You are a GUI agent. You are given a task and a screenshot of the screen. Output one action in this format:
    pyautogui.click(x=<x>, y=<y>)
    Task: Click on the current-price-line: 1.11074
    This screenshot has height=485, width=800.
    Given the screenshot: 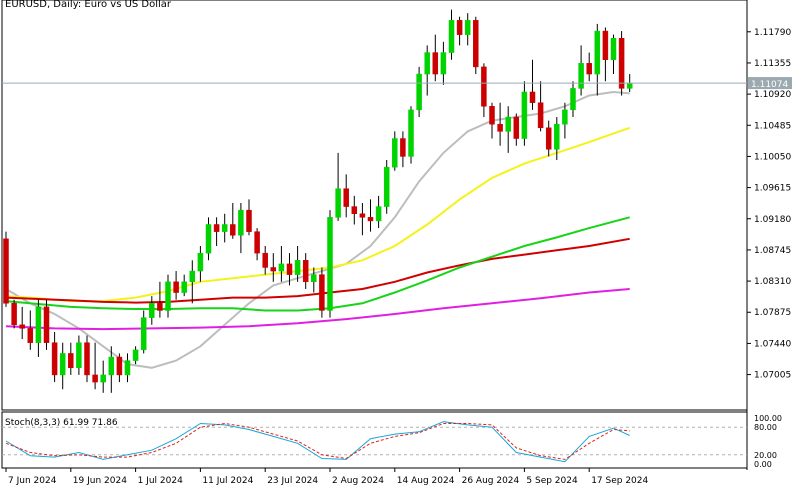 What is the action you would take?
    pyautogui.click(x=397, y=83)
    